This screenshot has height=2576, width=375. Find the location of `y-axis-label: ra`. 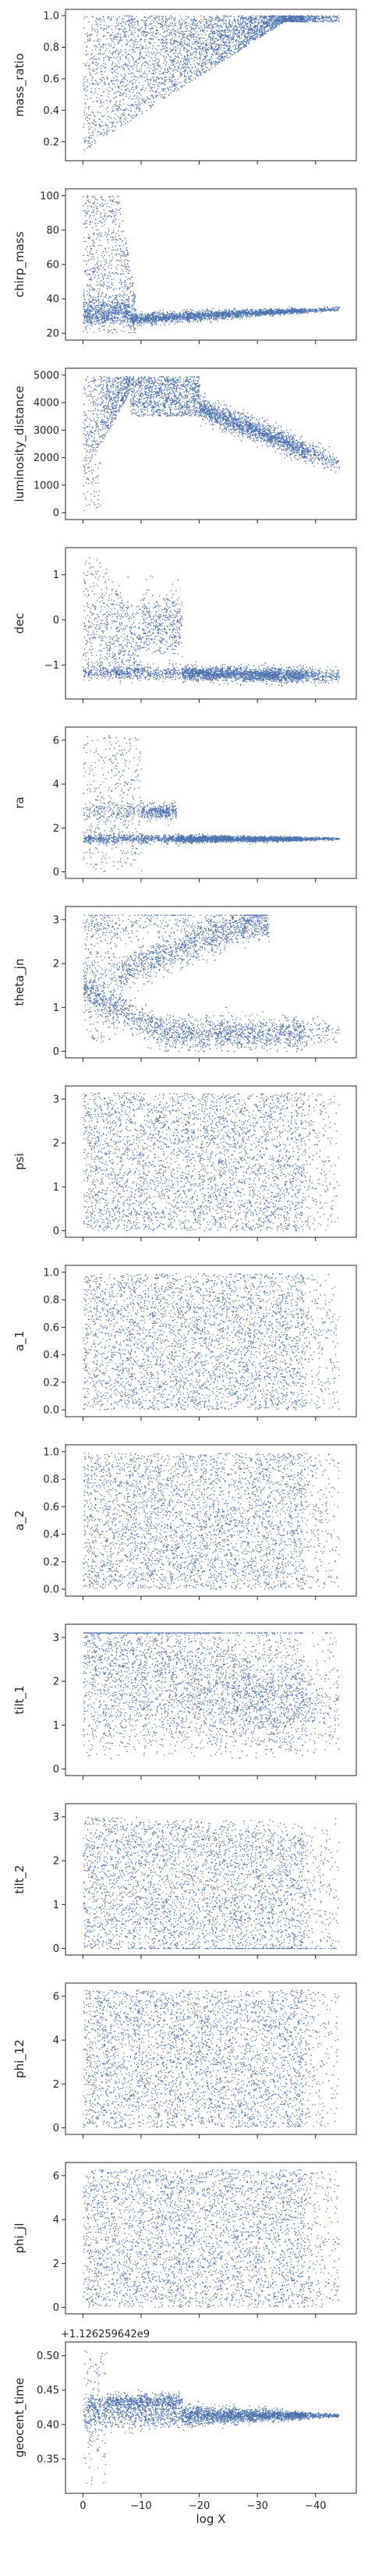

y-axis-label: ra is located at coordinates (19, 802).